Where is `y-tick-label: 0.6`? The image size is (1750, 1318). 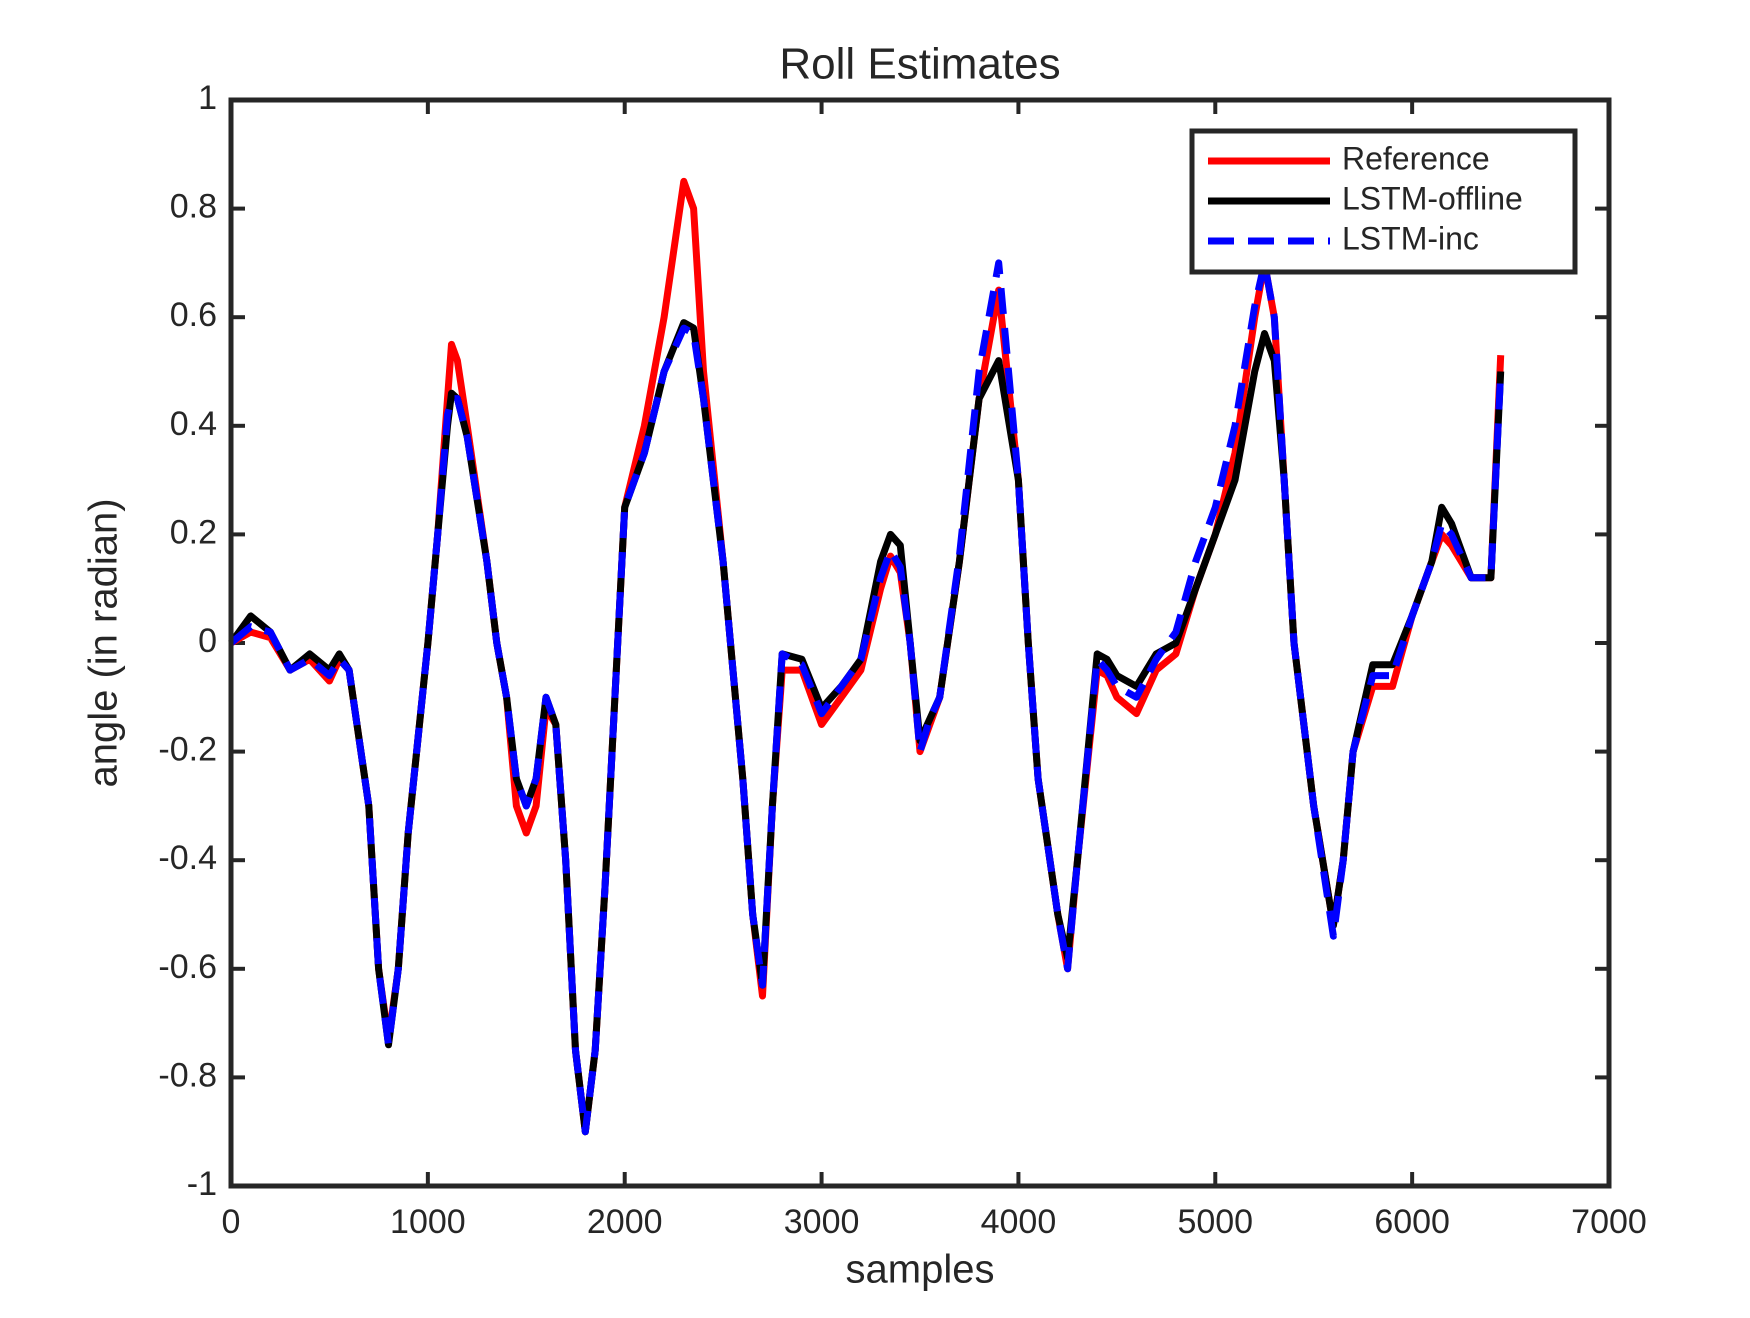
y-tick-label: 0.6 is located at coordinates (193, 315).